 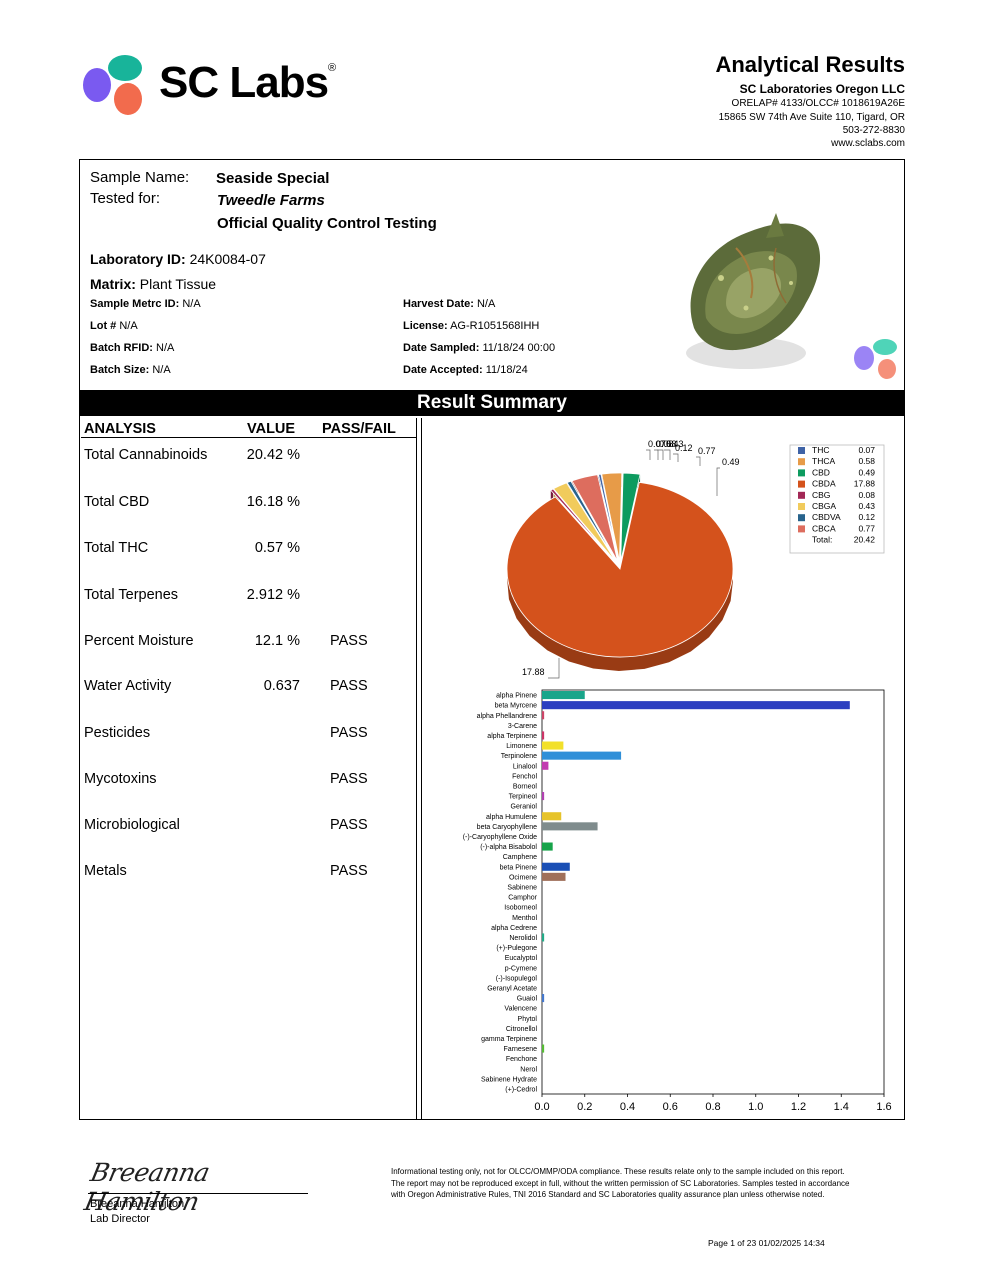 I want to click on legend-value: 0.07, so click(x=866, y=450).